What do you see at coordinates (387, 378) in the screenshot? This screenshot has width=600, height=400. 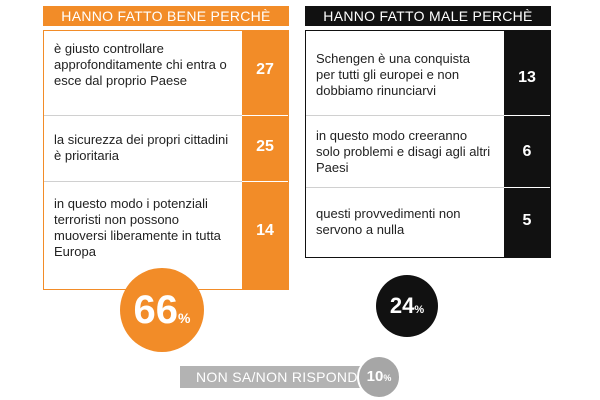 I see `no-answer-unit: %` at bounding box center [387, 378].